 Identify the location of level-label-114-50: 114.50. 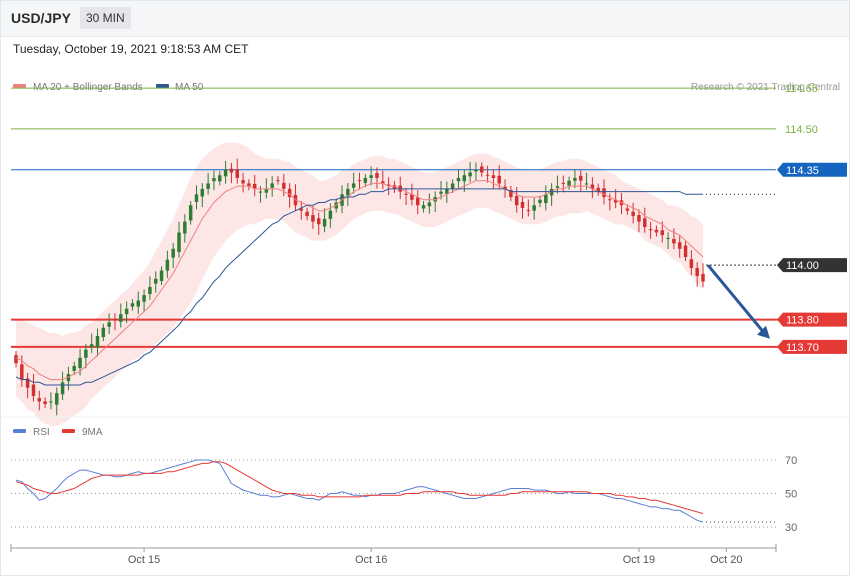
(801, 130).